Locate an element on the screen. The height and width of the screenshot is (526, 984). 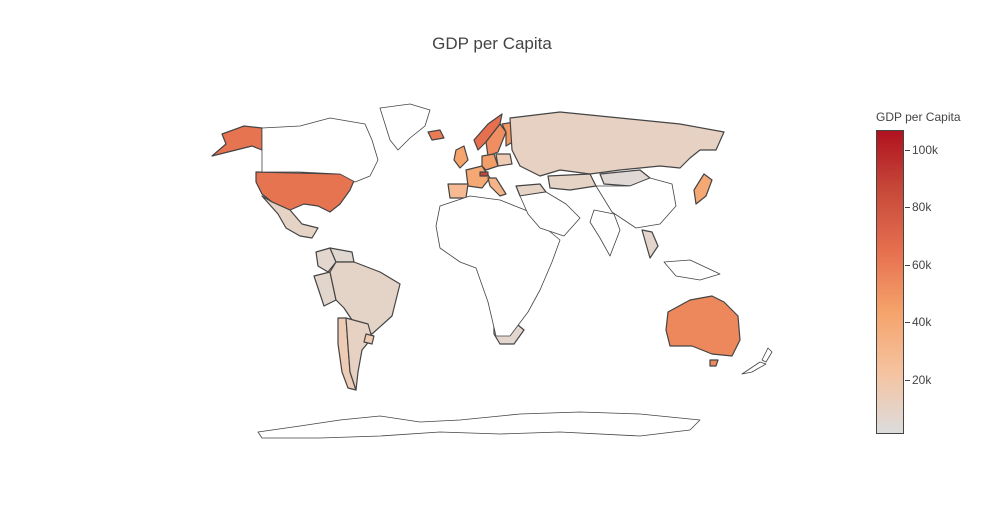
region-china is located at coordinates (636, 203).